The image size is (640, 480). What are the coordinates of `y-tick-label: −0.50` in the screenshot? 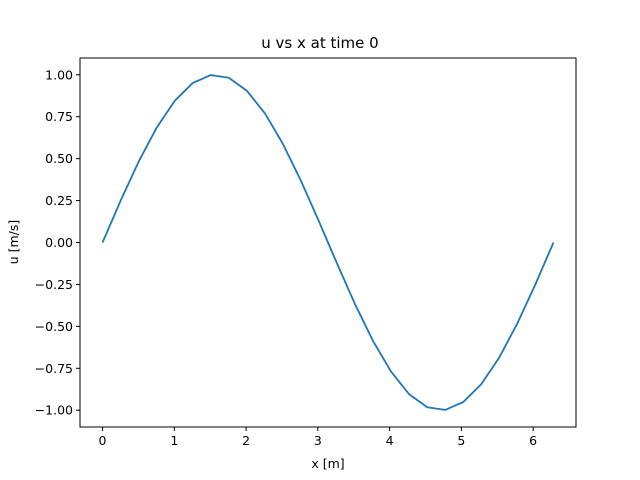 It's located at (54, 326).